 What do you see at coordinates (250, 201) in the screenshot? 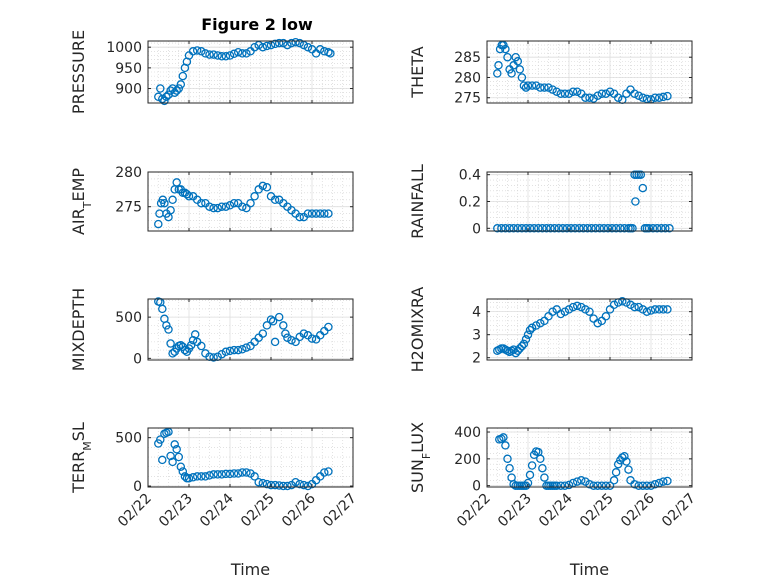
I see `subplot-3-frame` at bounding box center [250, 201].